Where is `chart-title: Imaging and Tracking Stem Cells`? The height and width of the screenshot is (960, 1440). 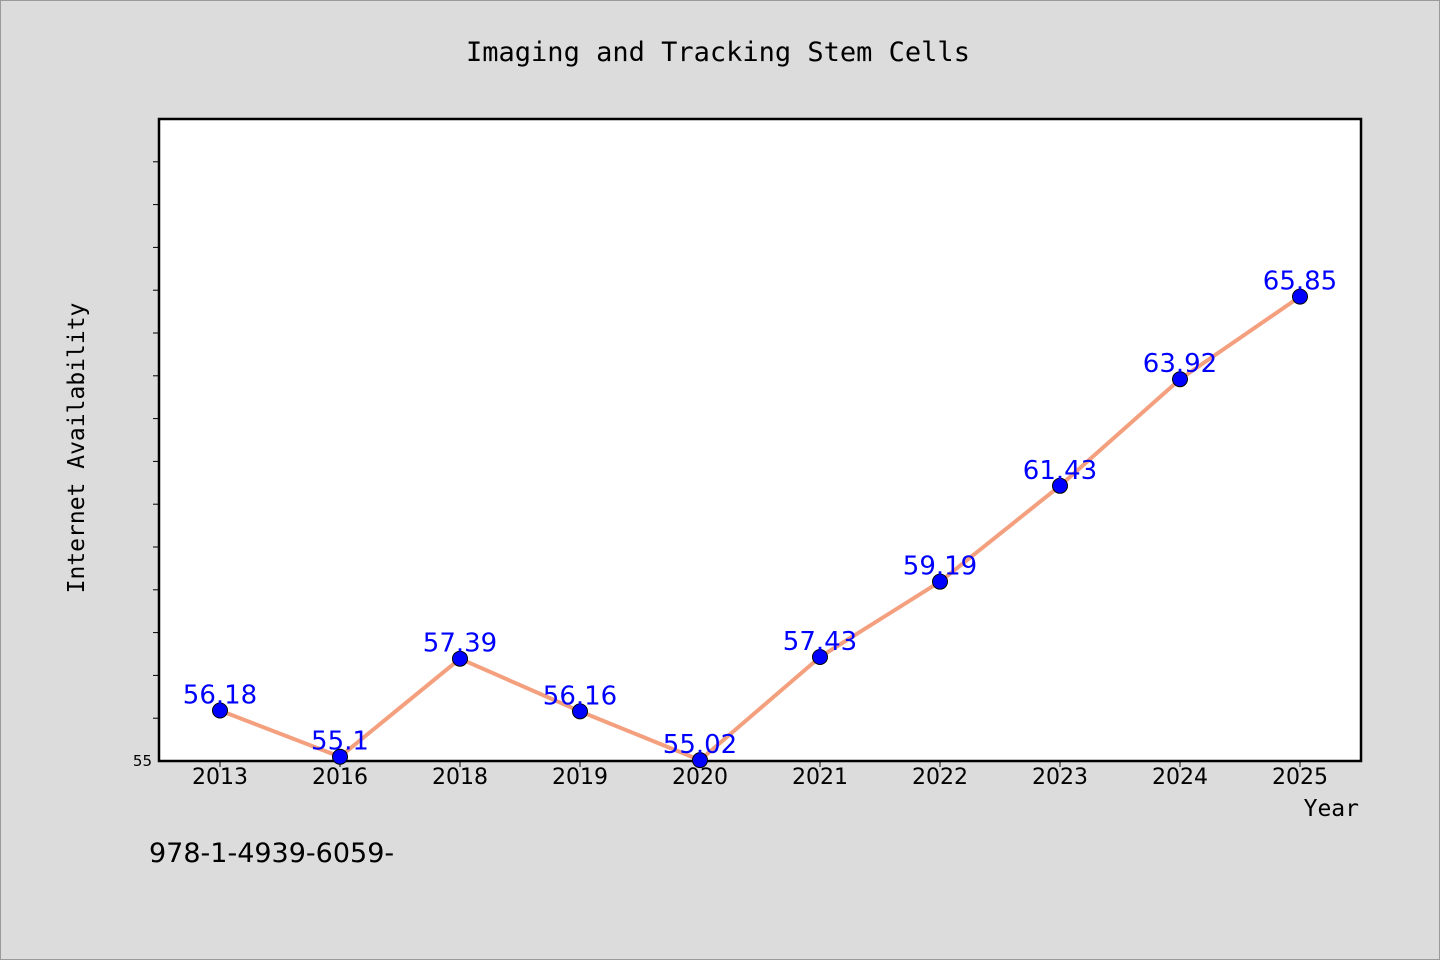 chart-title: Imaging and Tracking Stem Cells is located at coordinates (718, 52).